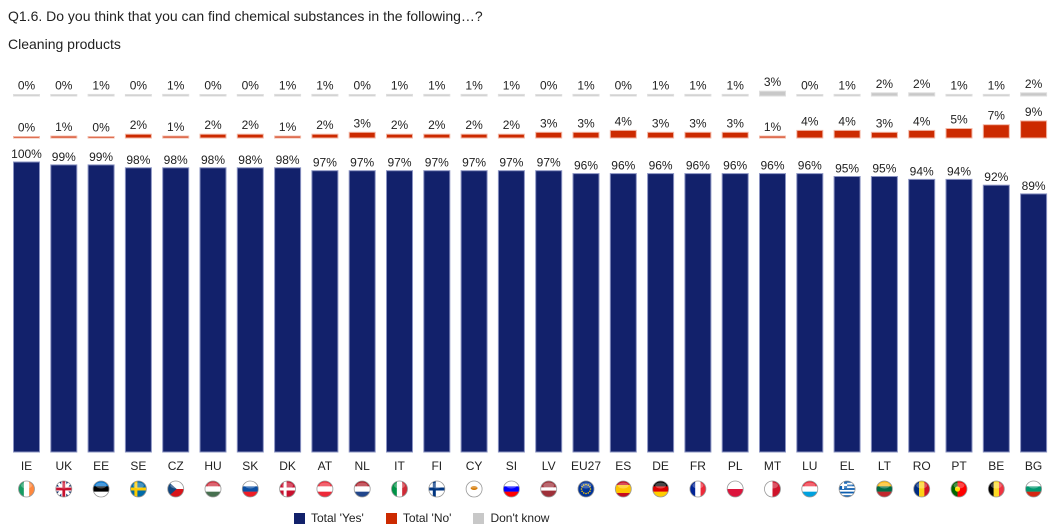 The image size is (1050, 529). What do you see at coordinates (810, 95) in the screenshot?
I see `bar-dont-know-lu` at bounding box center [810, 95].